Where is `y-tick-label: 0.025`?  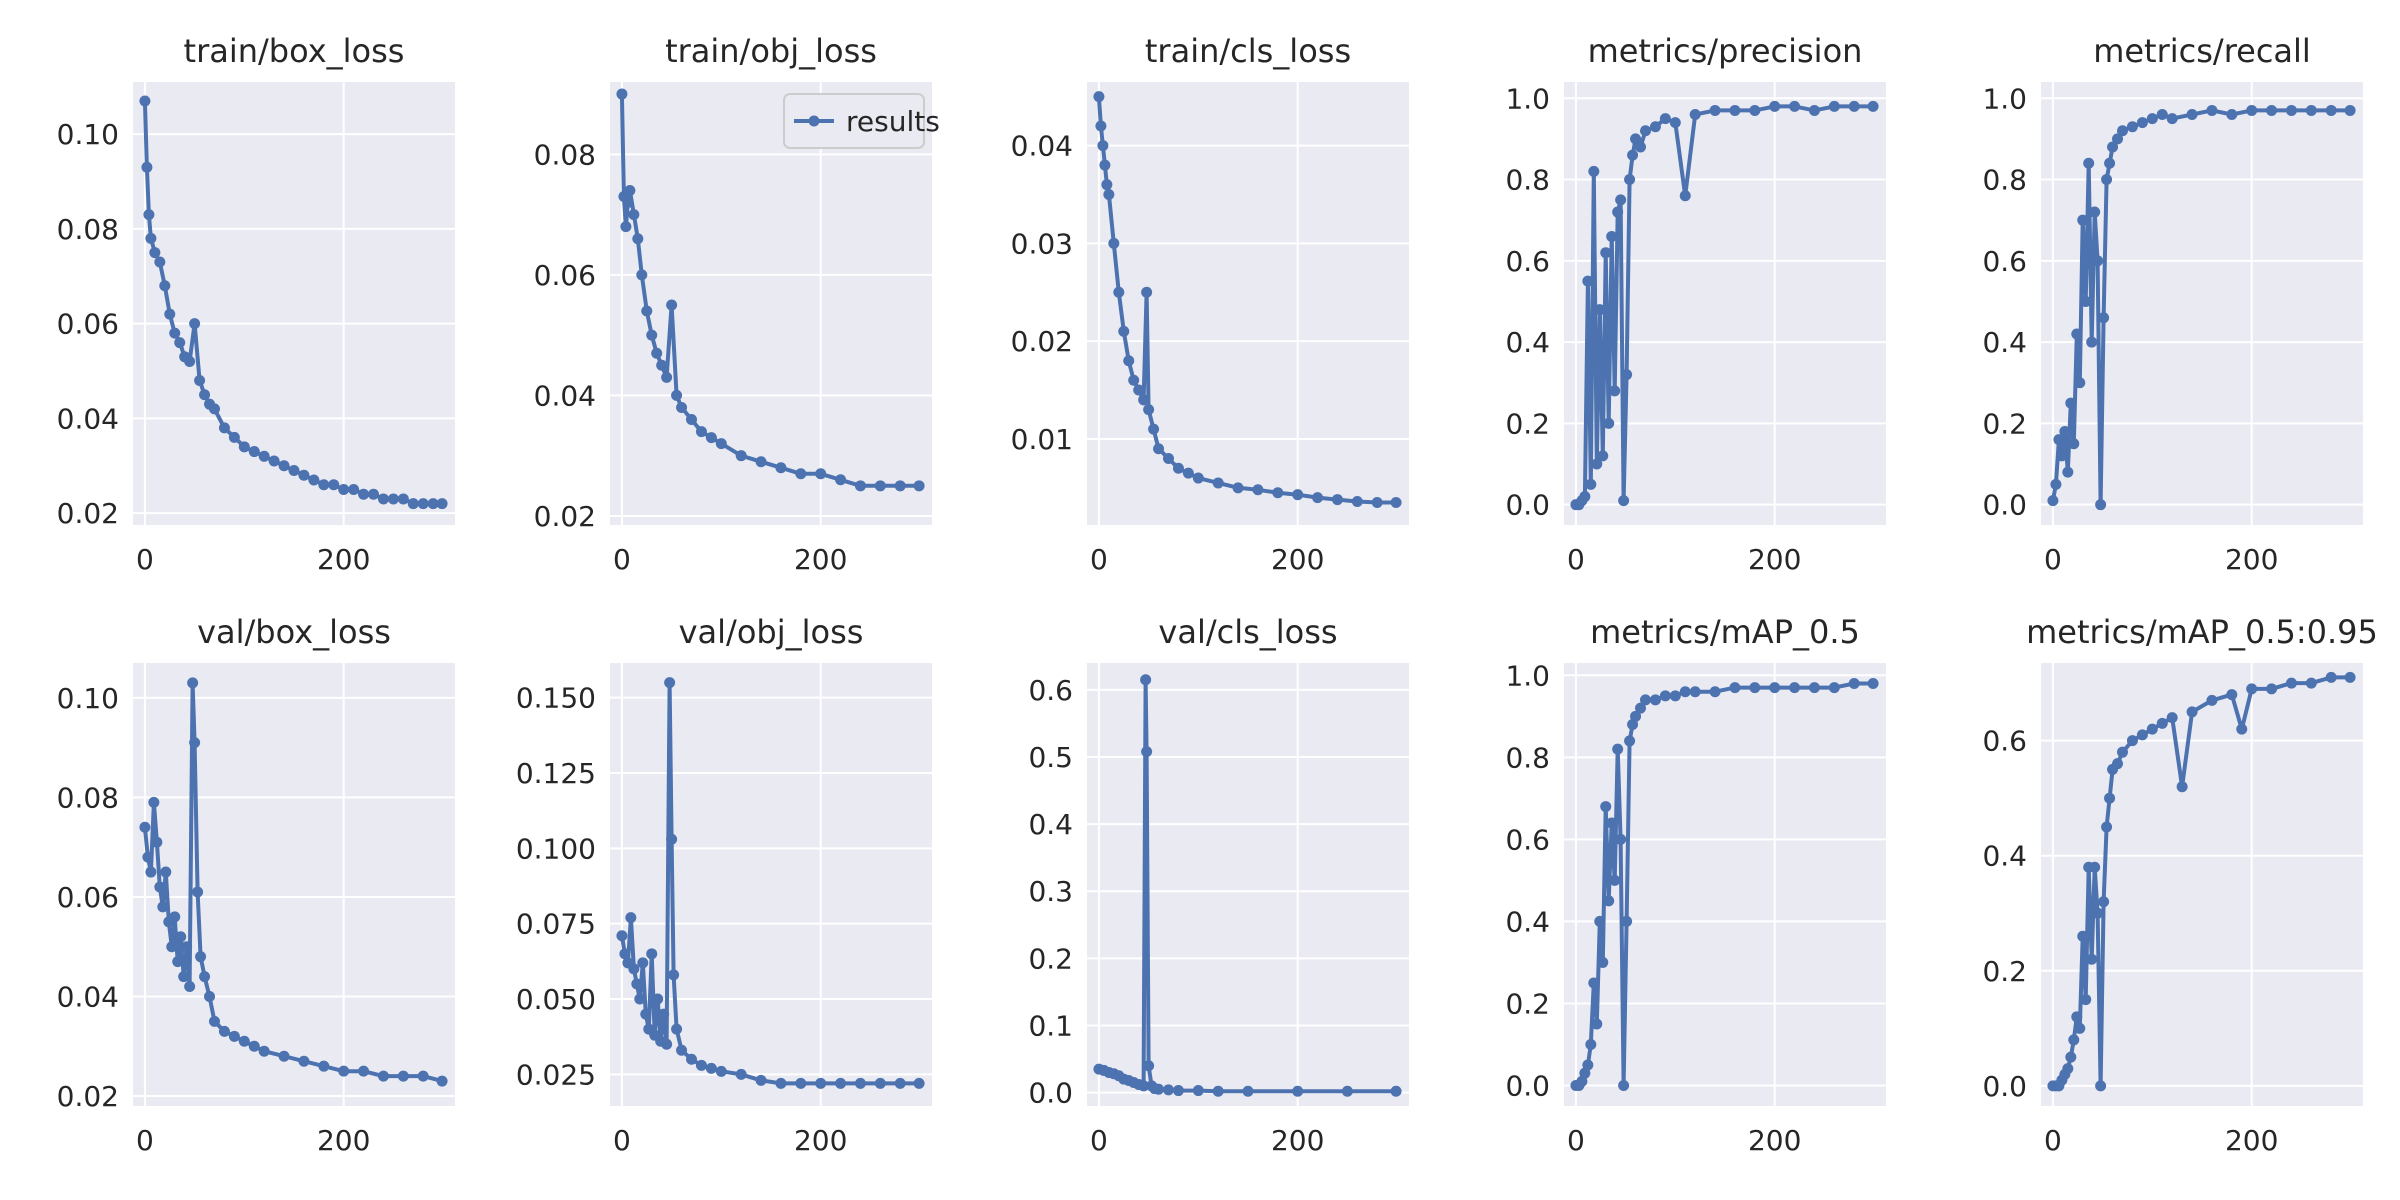 y-tick-label: 0.025 is located at coordinates (556, 1074).